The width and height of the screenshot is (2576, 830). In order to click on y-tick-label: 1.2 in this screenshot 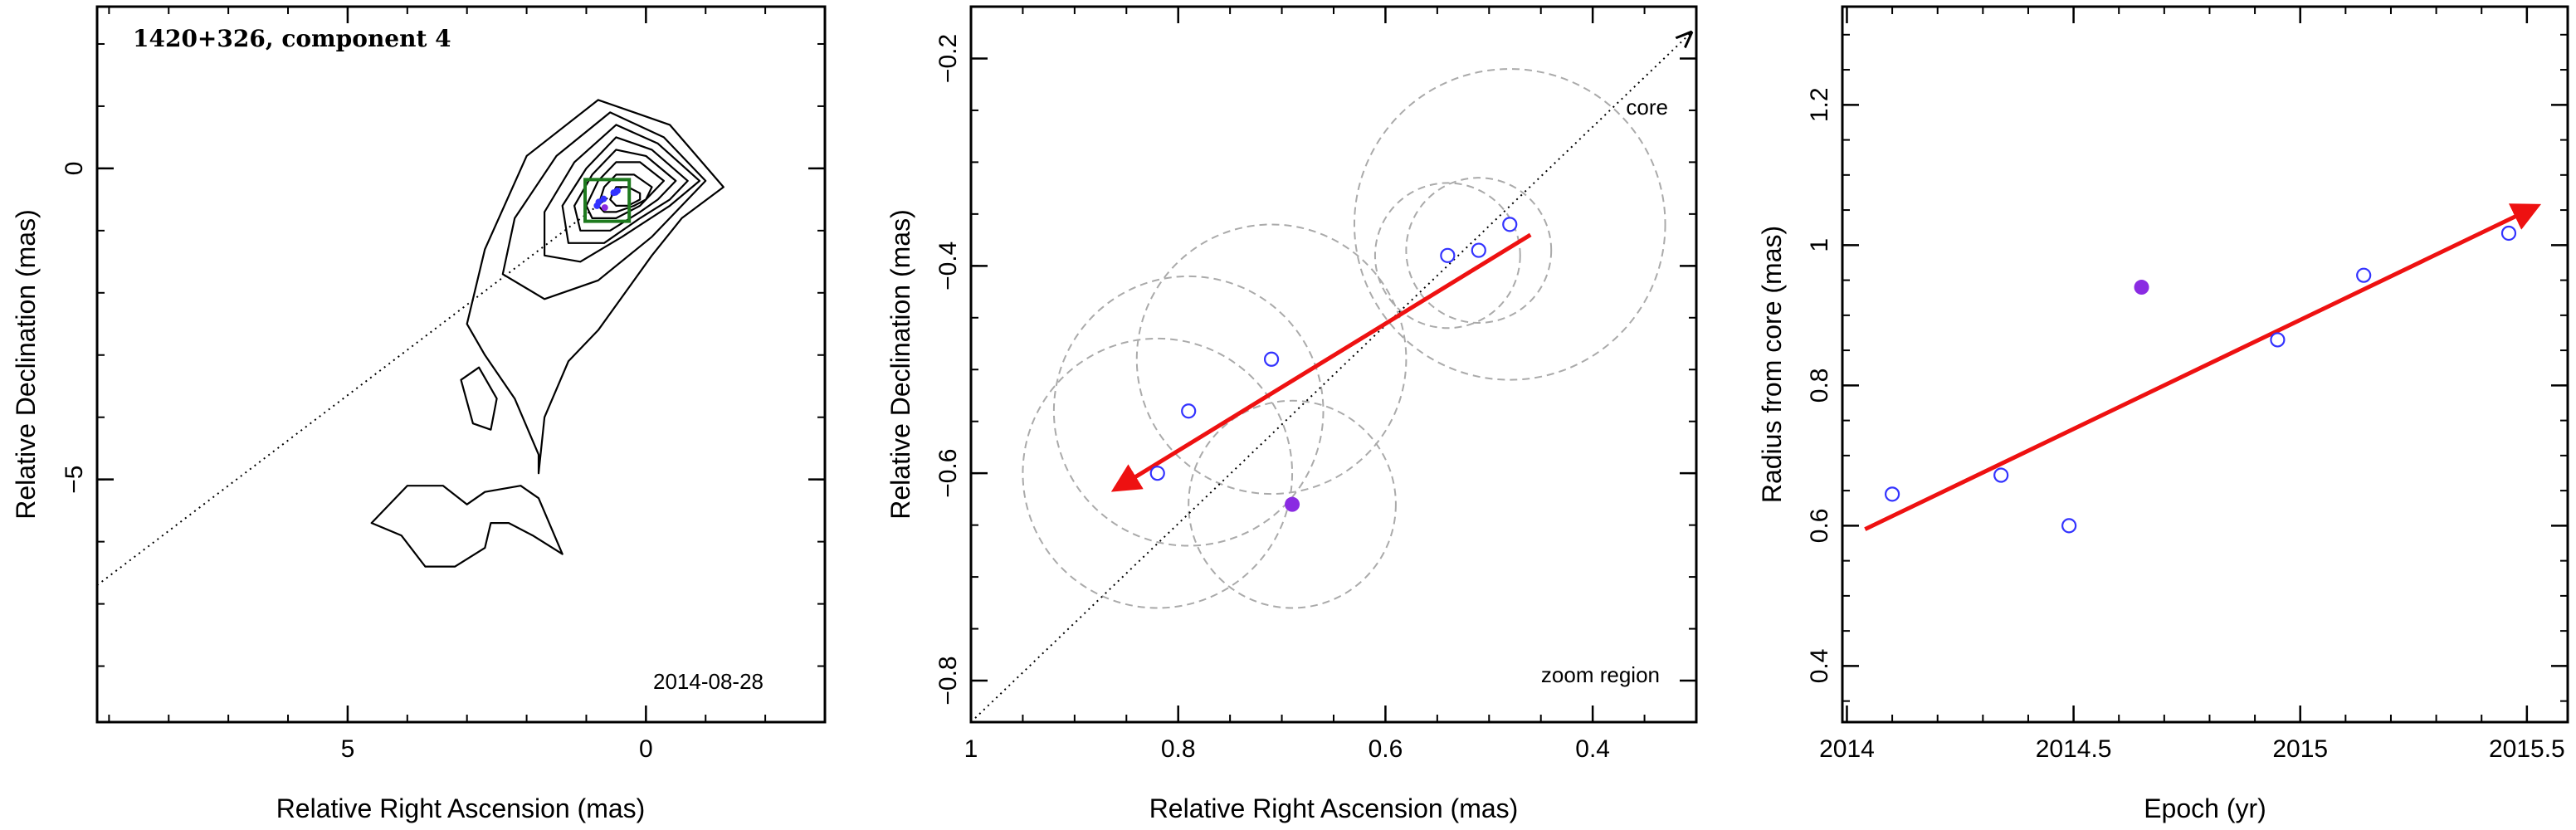, I will do `click(1820, 104)`.